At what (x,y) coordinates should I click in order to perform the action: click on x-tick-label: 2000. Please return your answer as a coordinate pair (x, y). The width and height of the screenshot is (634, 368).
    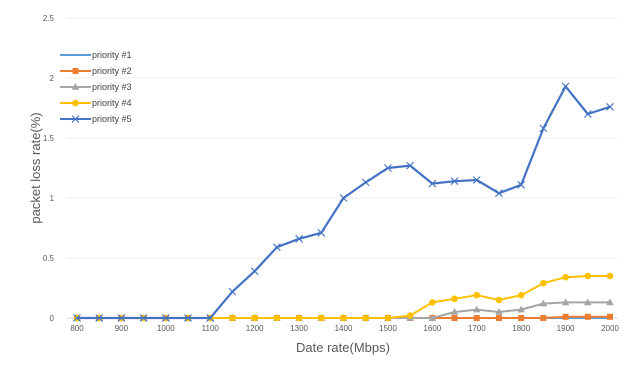
    Looking at the image, I should click on (610, 328).